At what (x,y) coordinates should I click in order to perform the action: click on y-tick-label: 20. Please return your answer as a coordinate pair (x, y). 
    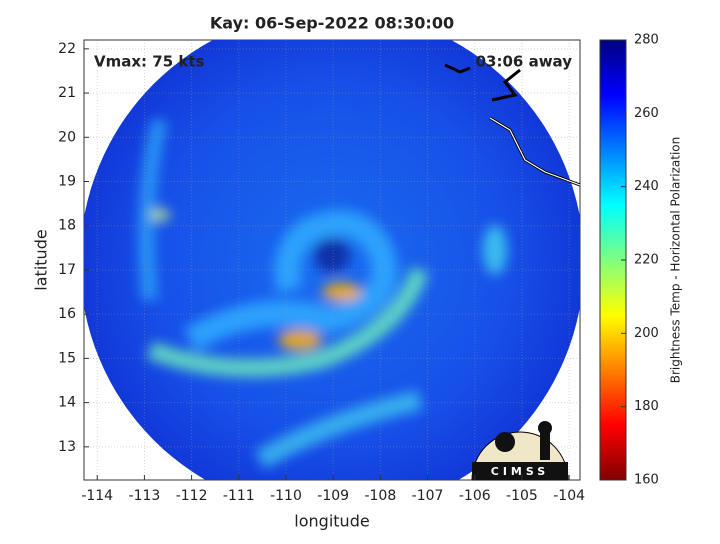
    Looking at the image, I should click on (67, 137).